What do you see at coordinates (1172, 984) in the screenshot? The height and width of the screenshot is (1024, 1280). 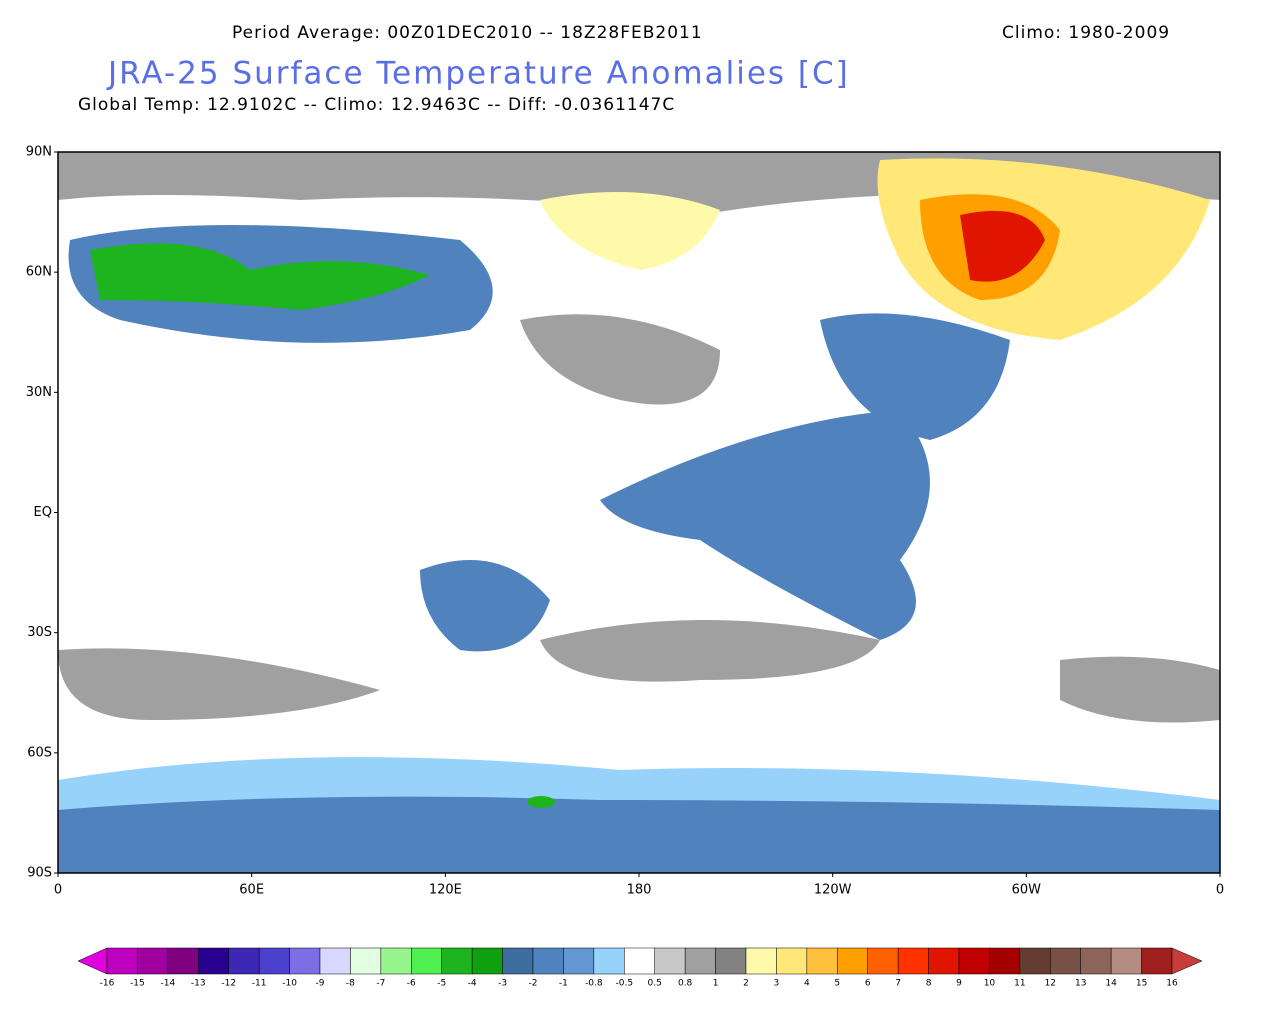 I see `colorbar-label: 16` at bounding box center [1172, 984].